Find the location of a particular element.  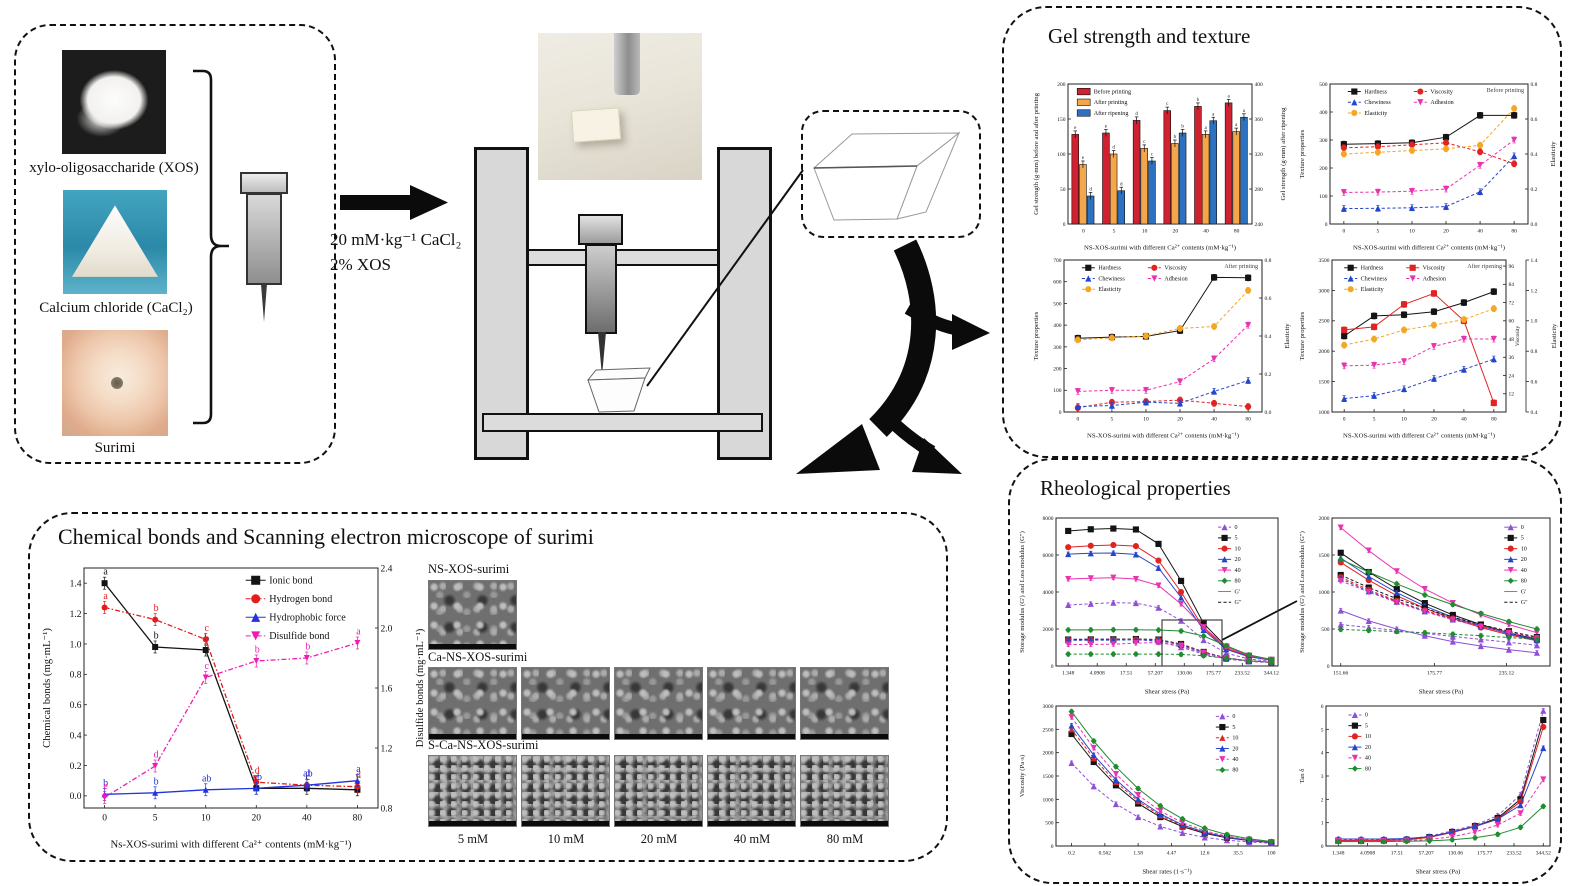

svg-text: Adhesion is located at coordinates (1175, 279).